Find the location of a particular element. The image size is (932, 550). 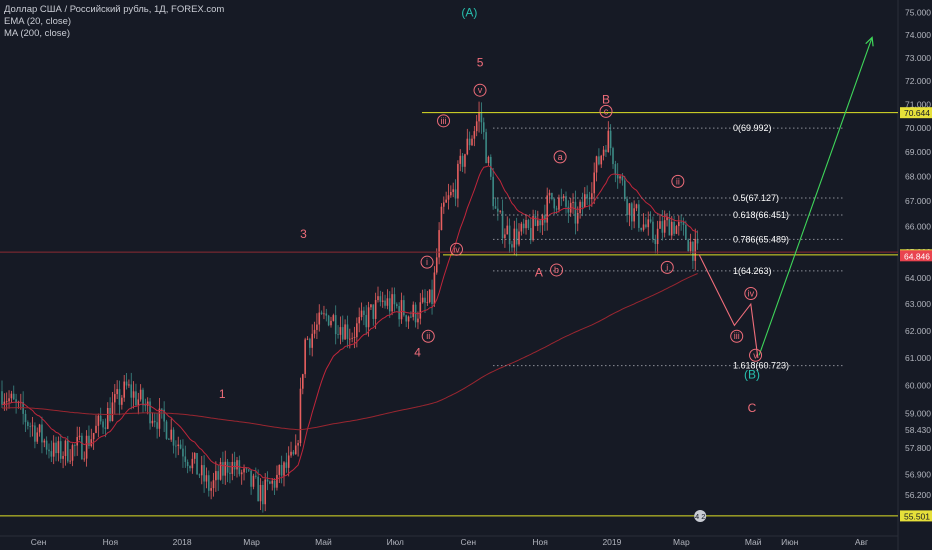

x-tick-label: Ноя is located at coordinates (111, 542).